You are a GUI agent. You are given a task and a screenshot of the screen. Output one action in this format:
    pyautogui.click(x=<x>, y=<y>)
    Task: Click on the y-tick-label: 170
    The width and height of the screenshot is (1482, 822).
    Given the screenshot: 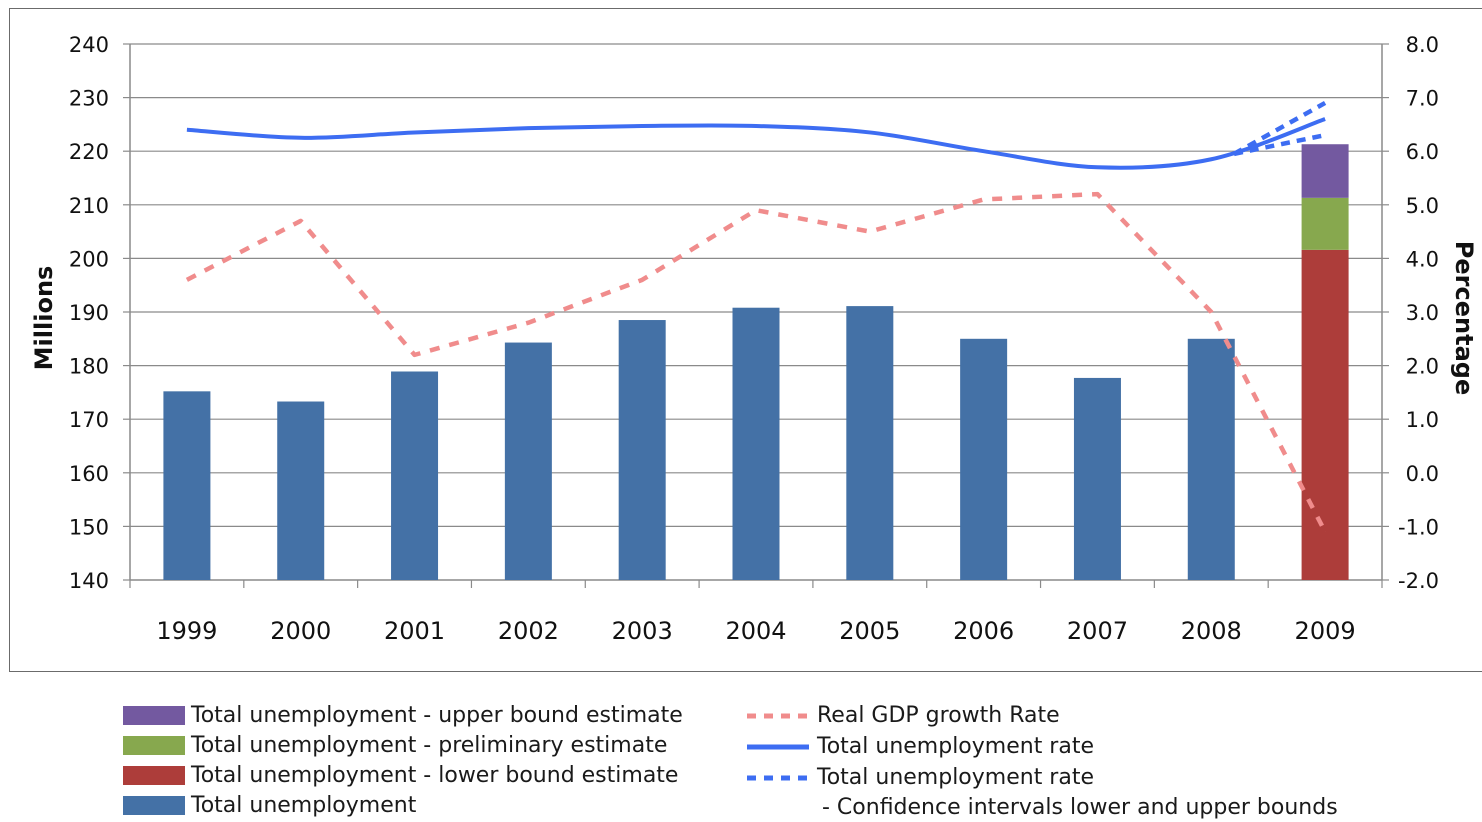 What is the action you would take?
    pyautogui.click(x=89, y=420)
    